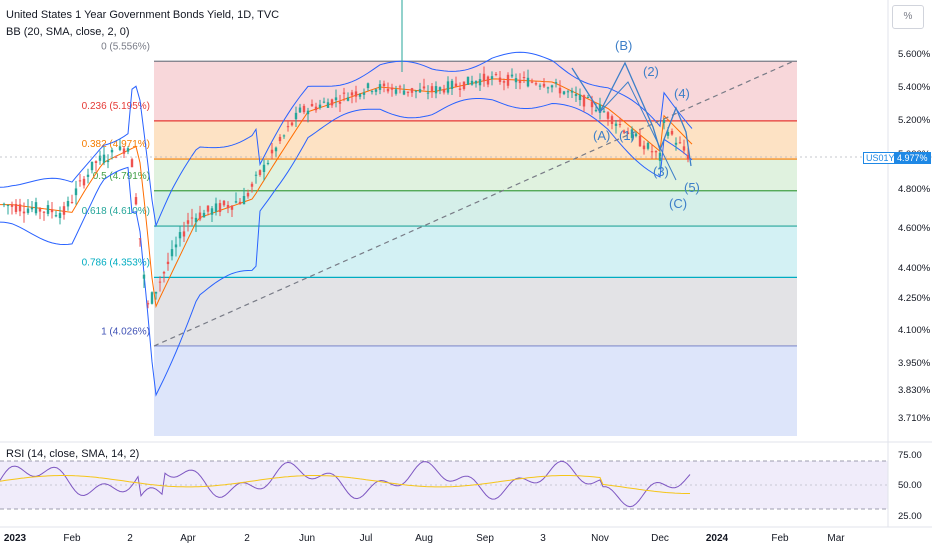 The image size is (932, 550). I want to click on elliott-wave-label: (B), so click(623, 45).